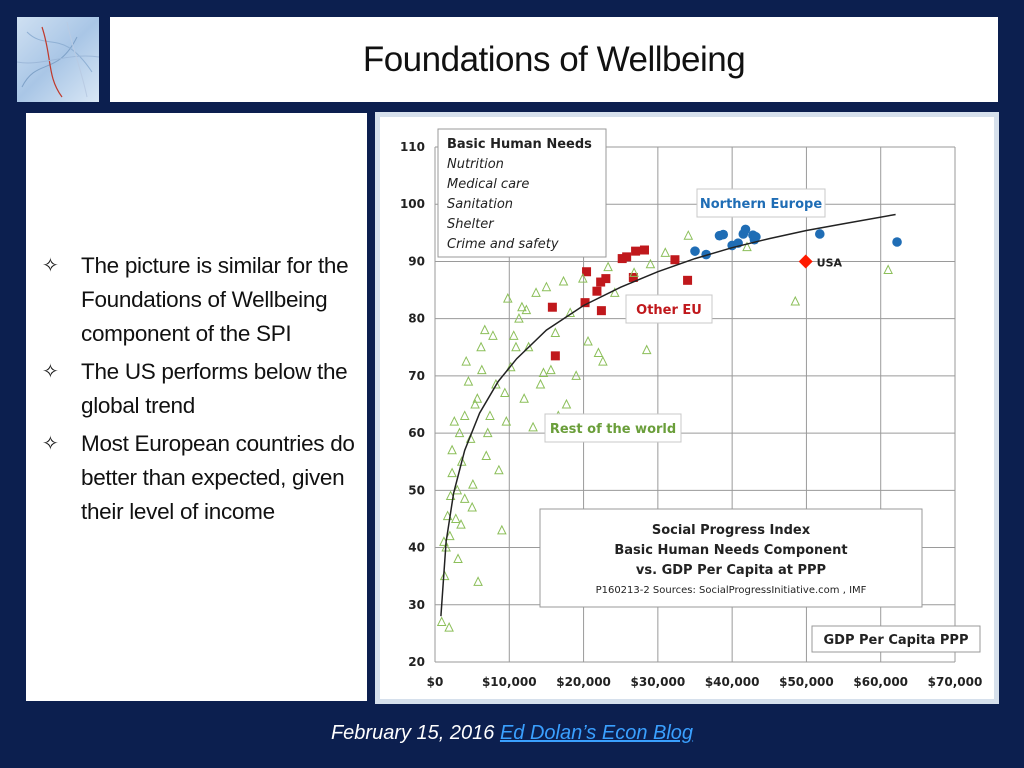  Describe the element at coordinates (583, 682) in the screenshot. I see `x-tick-label: $20,000` at that location.